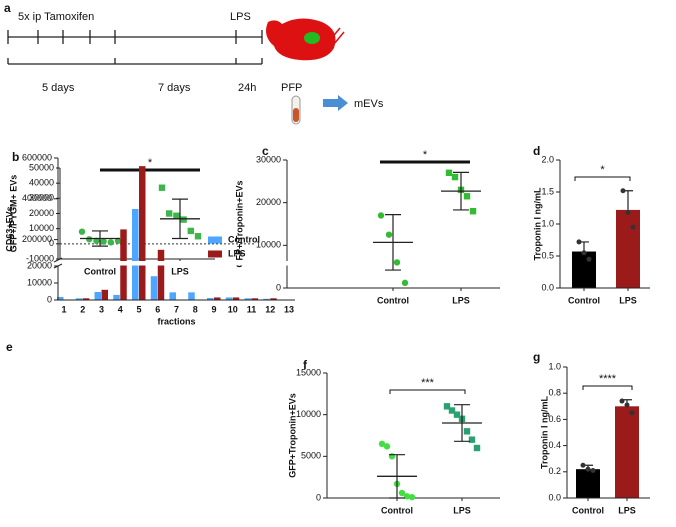 Image resolution: width=676 pixels, height=527 pixels. Describe the element at coordinates (213, 309) in the screenshot. I see `x-tick-label: 9` at that location.